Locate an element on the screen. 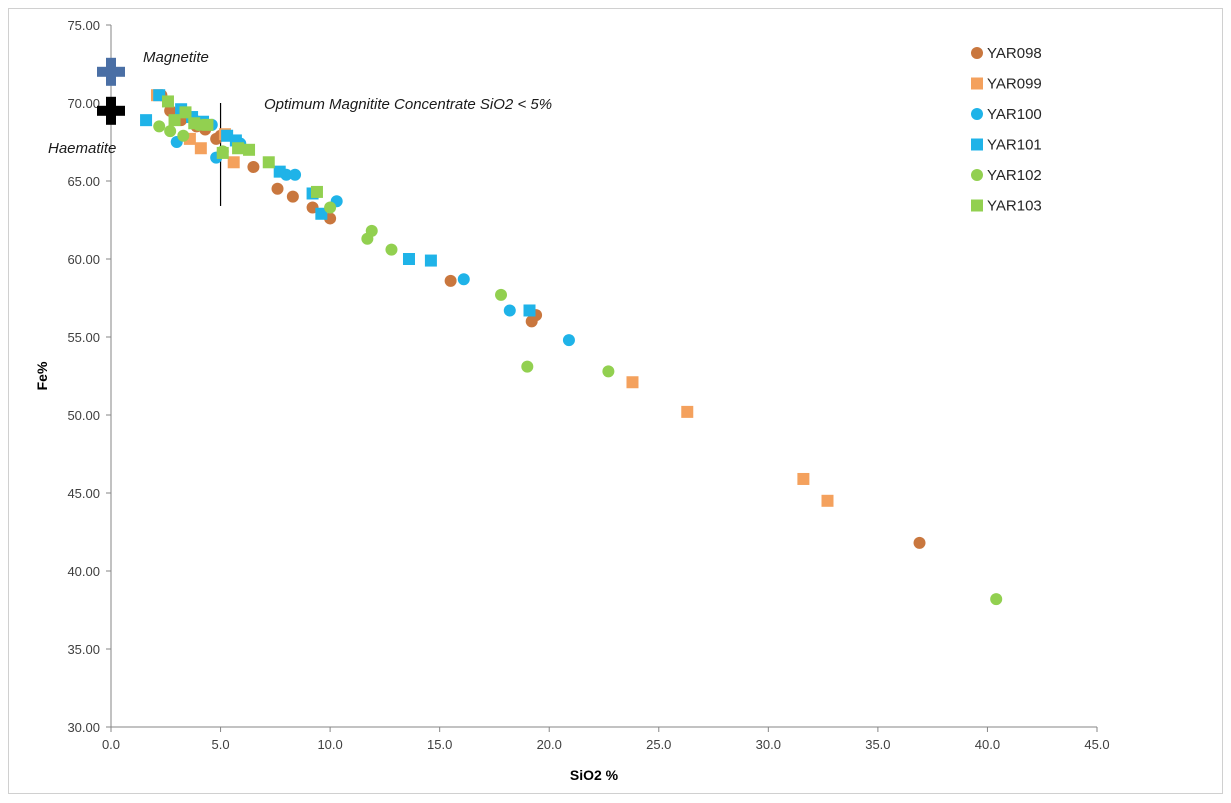 This screenshot has width=1231, height=803. magnetite-cross-icon is located at coordinates (111, 71).